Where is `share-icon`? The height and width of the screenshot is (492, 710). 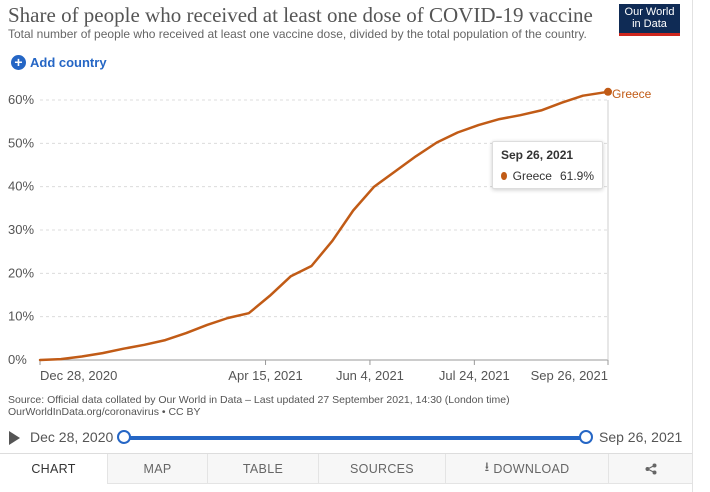 share-icon is located at coordinates (650, 468).